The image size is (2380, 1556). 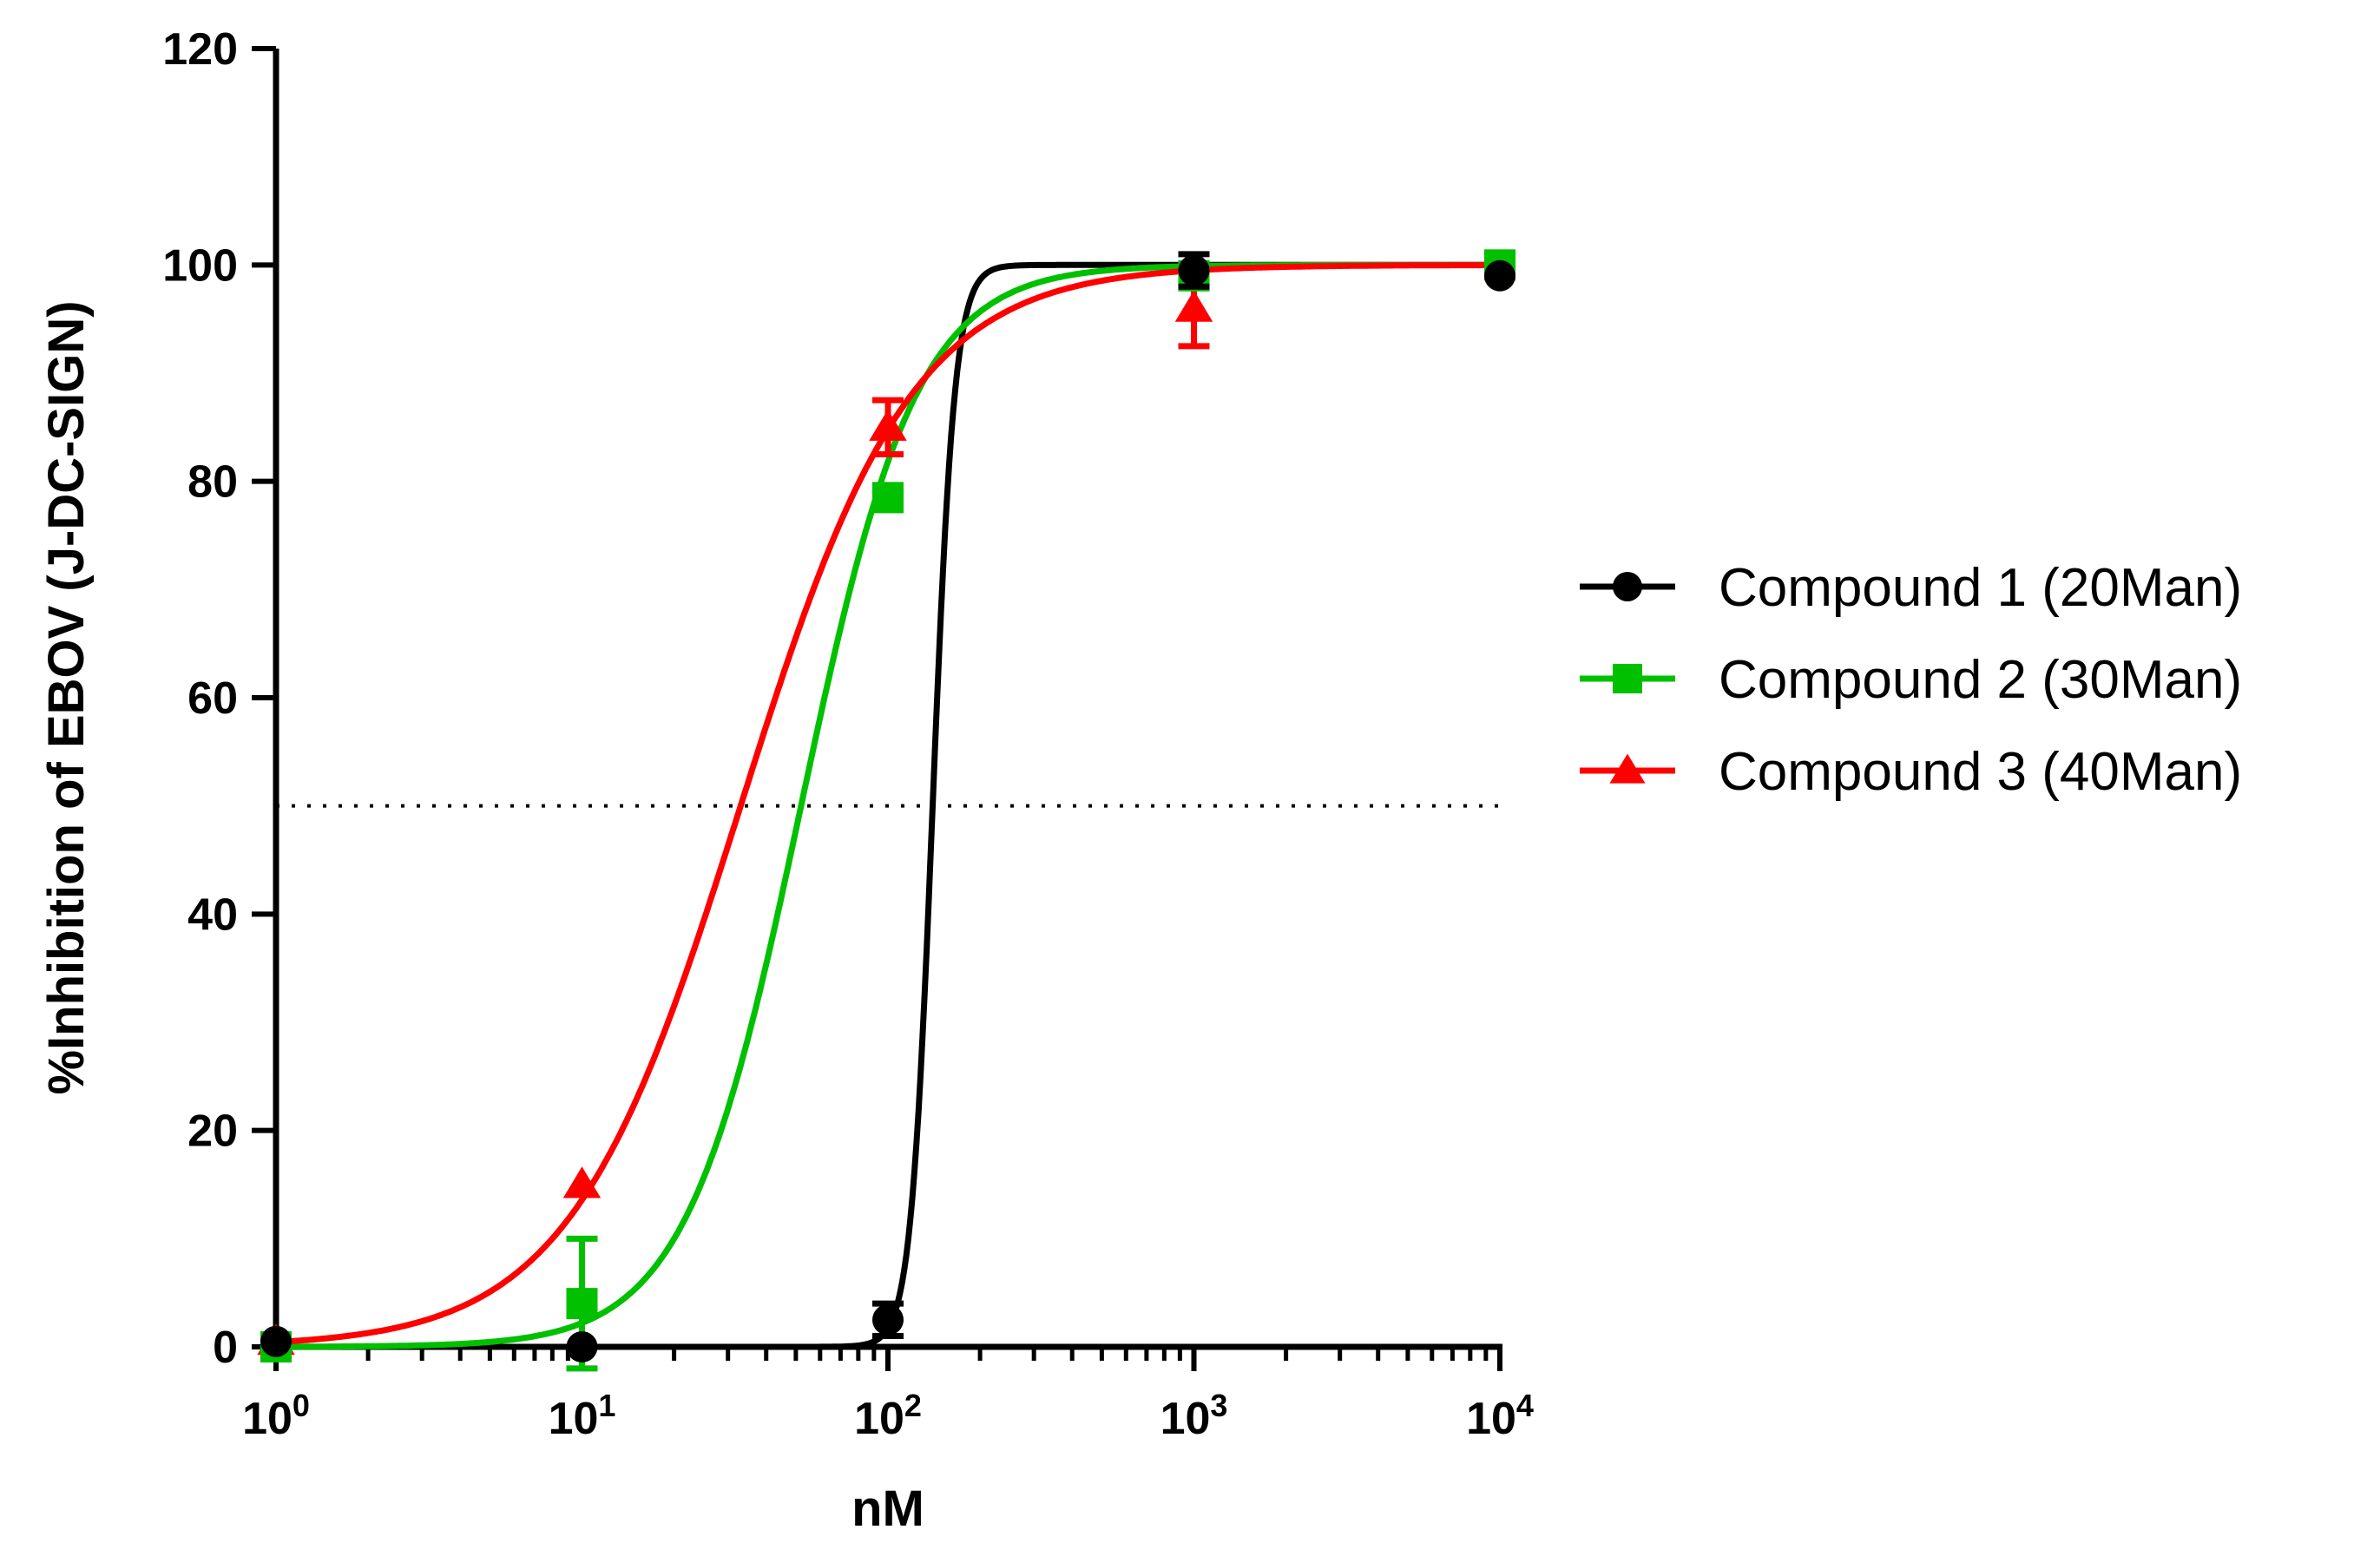 What do you see at coordinates (1980, 588) in the screenshot?
I see `legend-label: Compound 1 (20Man)` at bounding box center [1980, 588].